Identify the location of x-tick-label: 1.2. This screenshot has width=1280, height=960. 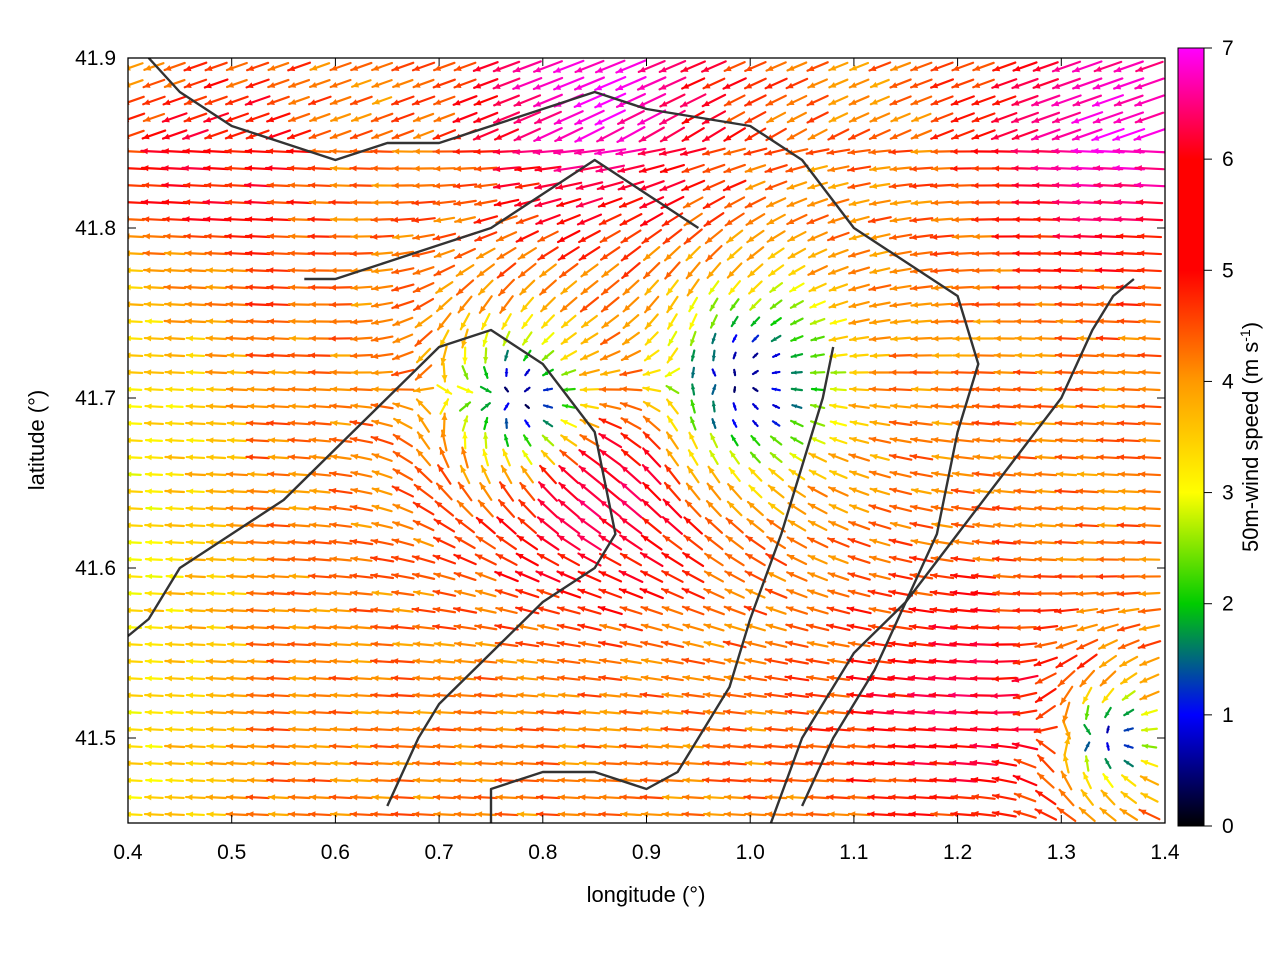
(957, 852).